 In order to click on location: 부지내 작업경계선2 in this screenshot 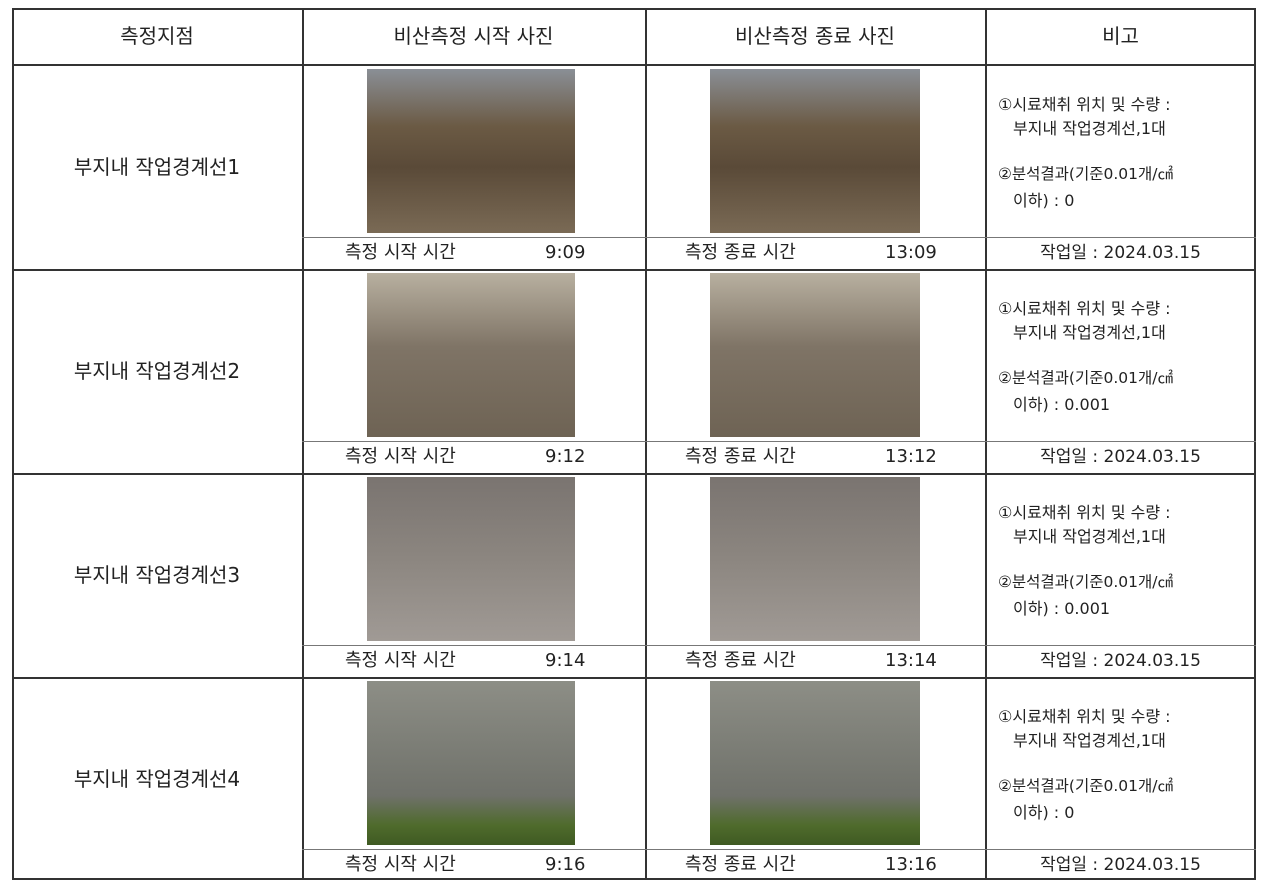, I will do `click(157, 371)`.